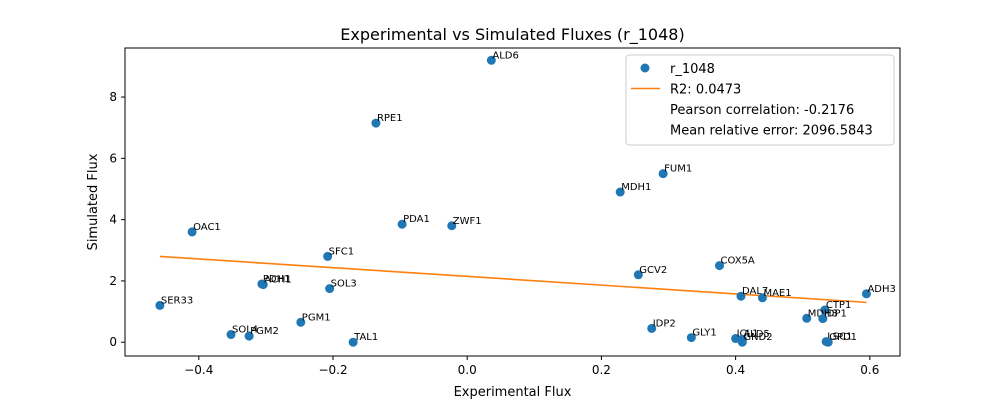 The height and width of the screenshot is (404, 1000). What do you see at coordinates (365, 337) in the screenshot?
I see `point-label: TAL1` at bounding box center [365, 337].